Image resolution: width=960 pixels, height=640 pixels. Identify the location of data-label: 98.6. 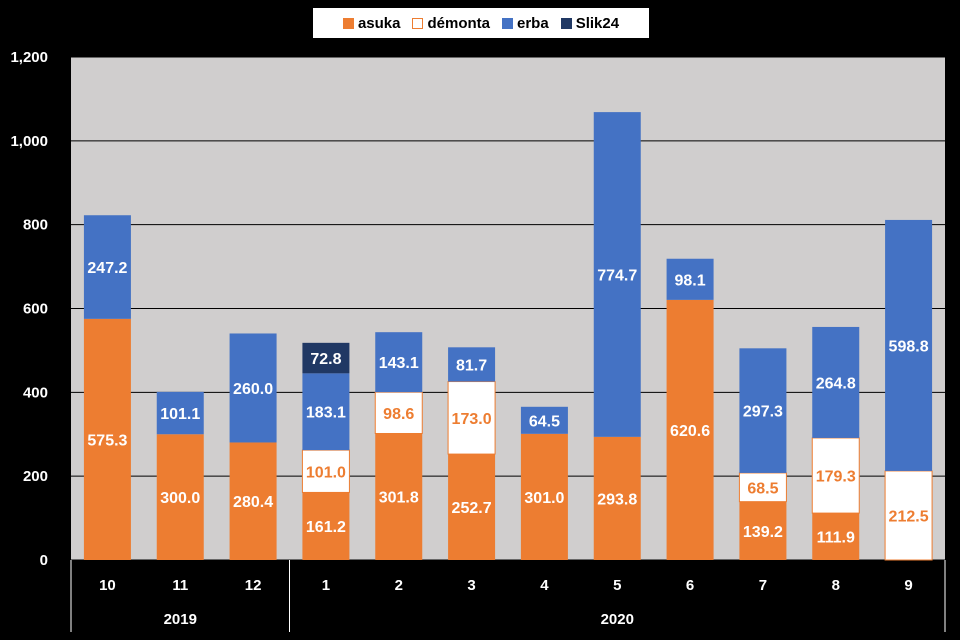
(398, 414).